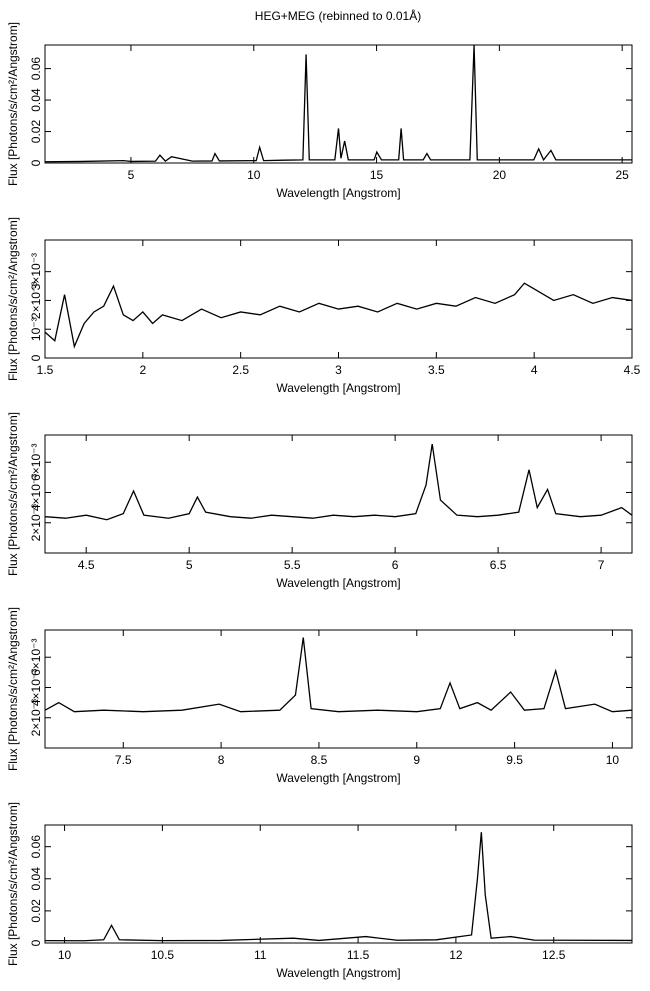 This screenshot has height=991, width=650. What do you see at coordinates (514, 760) in the screenshot?
I see `x-tick-label: 9.5` at bounding box center [514, 760].